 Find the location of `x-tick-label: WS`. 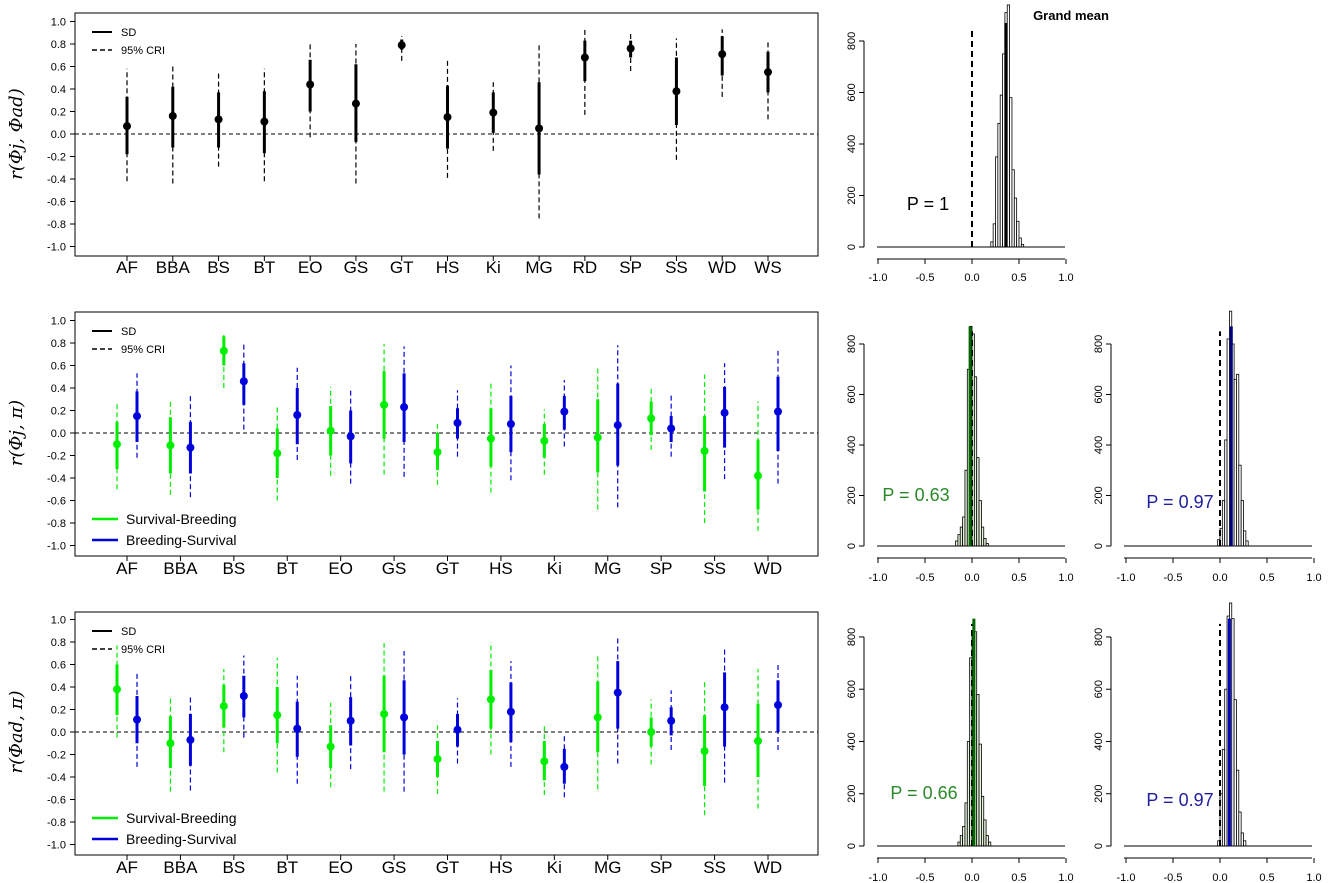

x-tick-label: WS is located at coordinates (767, 267).